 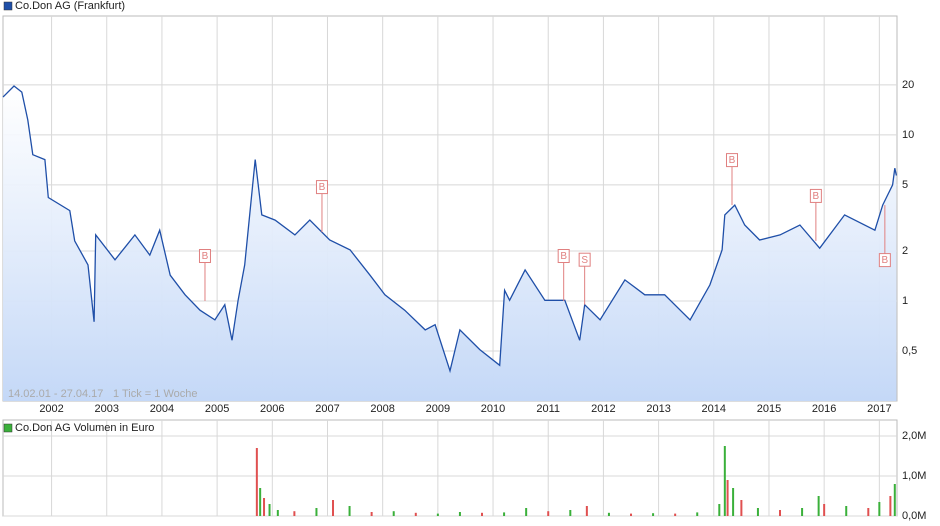 What do you see at coordinates (327, 409) in the screenshot?
I see `x-tick-label: 2007` at bounding box center [327, 409].